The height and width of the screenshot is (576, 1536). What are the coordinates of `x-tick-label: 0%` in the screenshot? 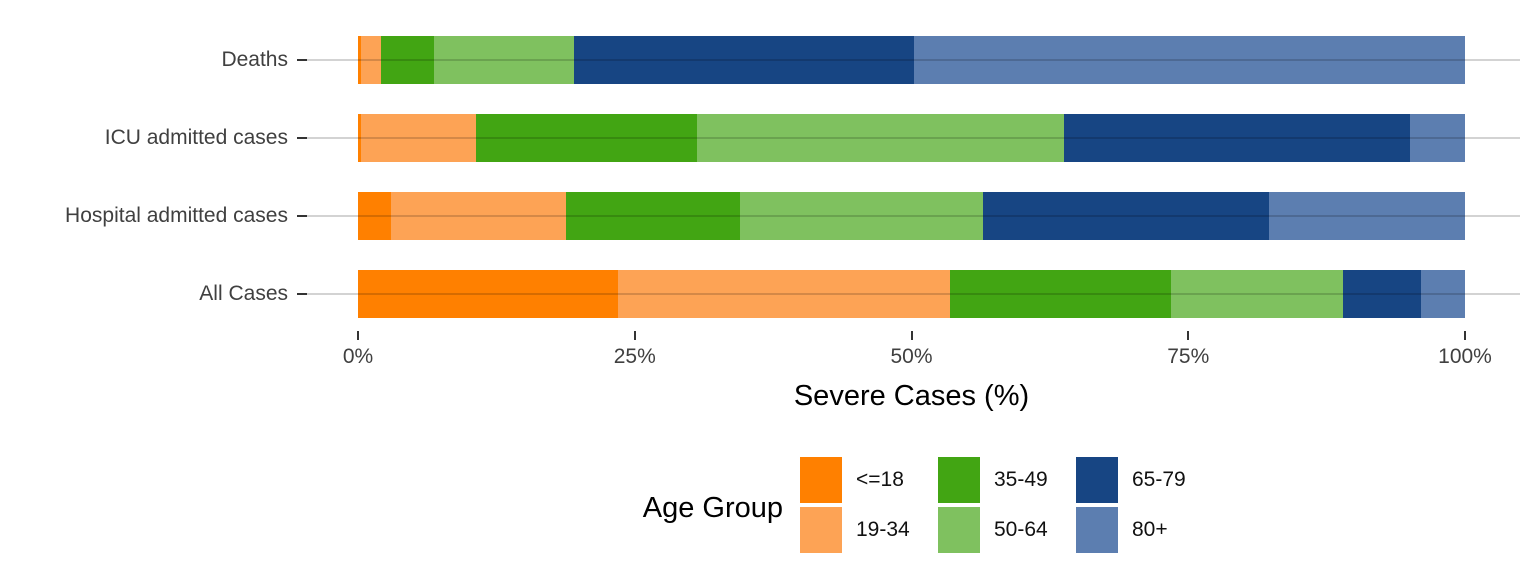 It's located at (358, 356).